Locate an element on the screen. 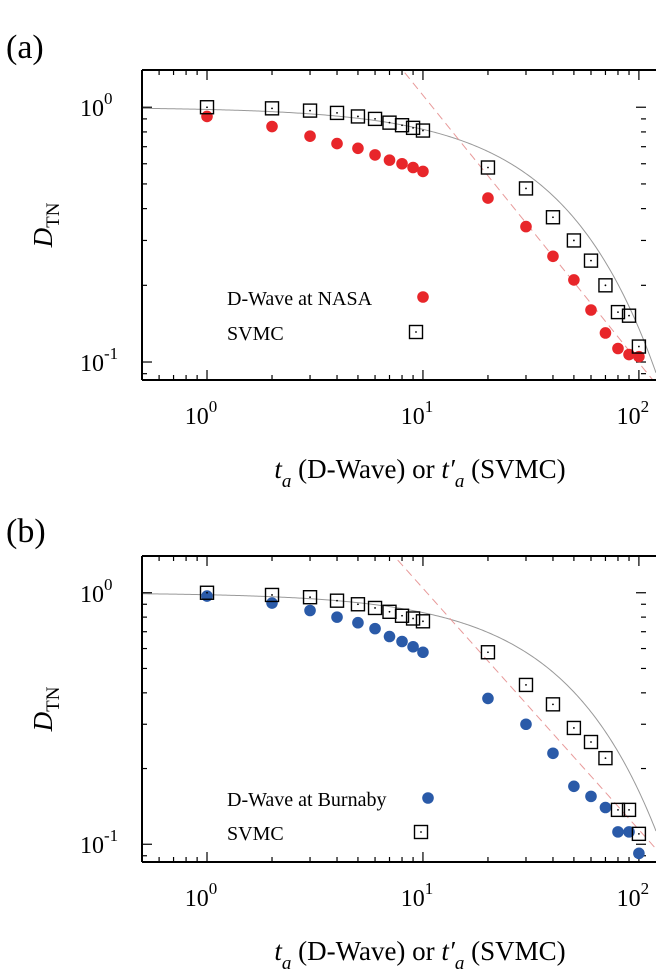 The image size is (656, 980). x-tick-label: 10⁰ is located at coordinates (201, 895).